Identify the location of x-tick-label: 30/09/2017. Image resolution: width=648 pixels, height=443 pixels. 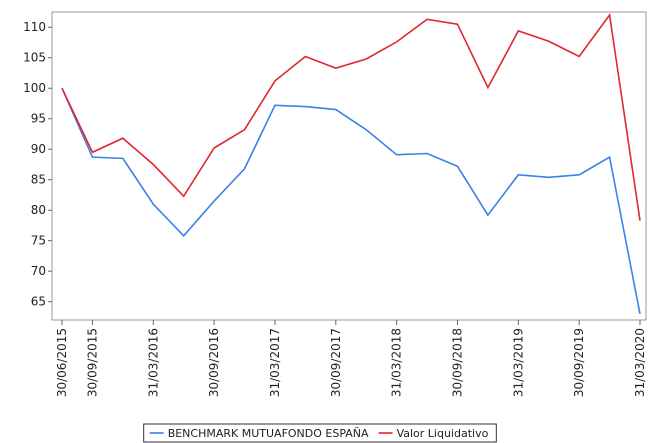
(336, 362).